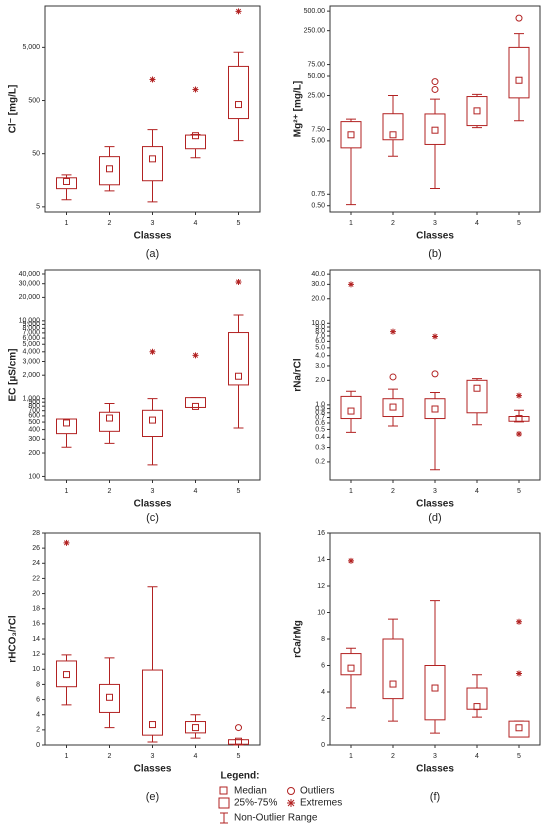  What do you see at coordinates (320, 413) in the screenshot?
I see `y-tick-label: 0.8` at bounding box center [320, 413].